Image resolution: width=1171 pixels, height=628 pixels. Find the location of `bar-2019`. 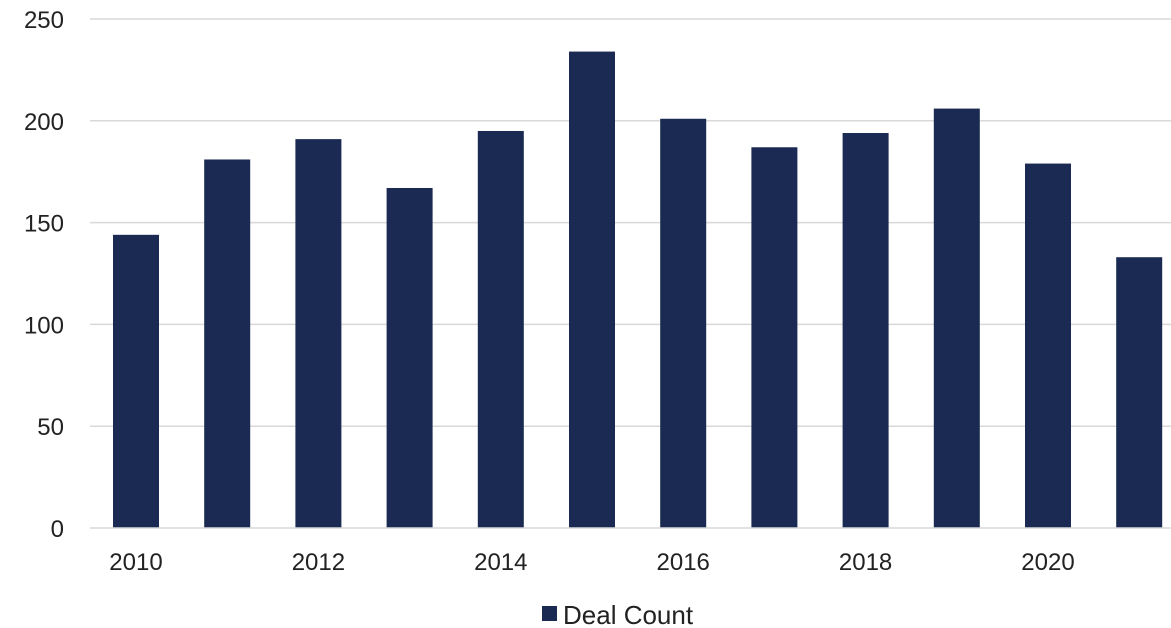

bar-2019 is located at coordinates (956, 318).